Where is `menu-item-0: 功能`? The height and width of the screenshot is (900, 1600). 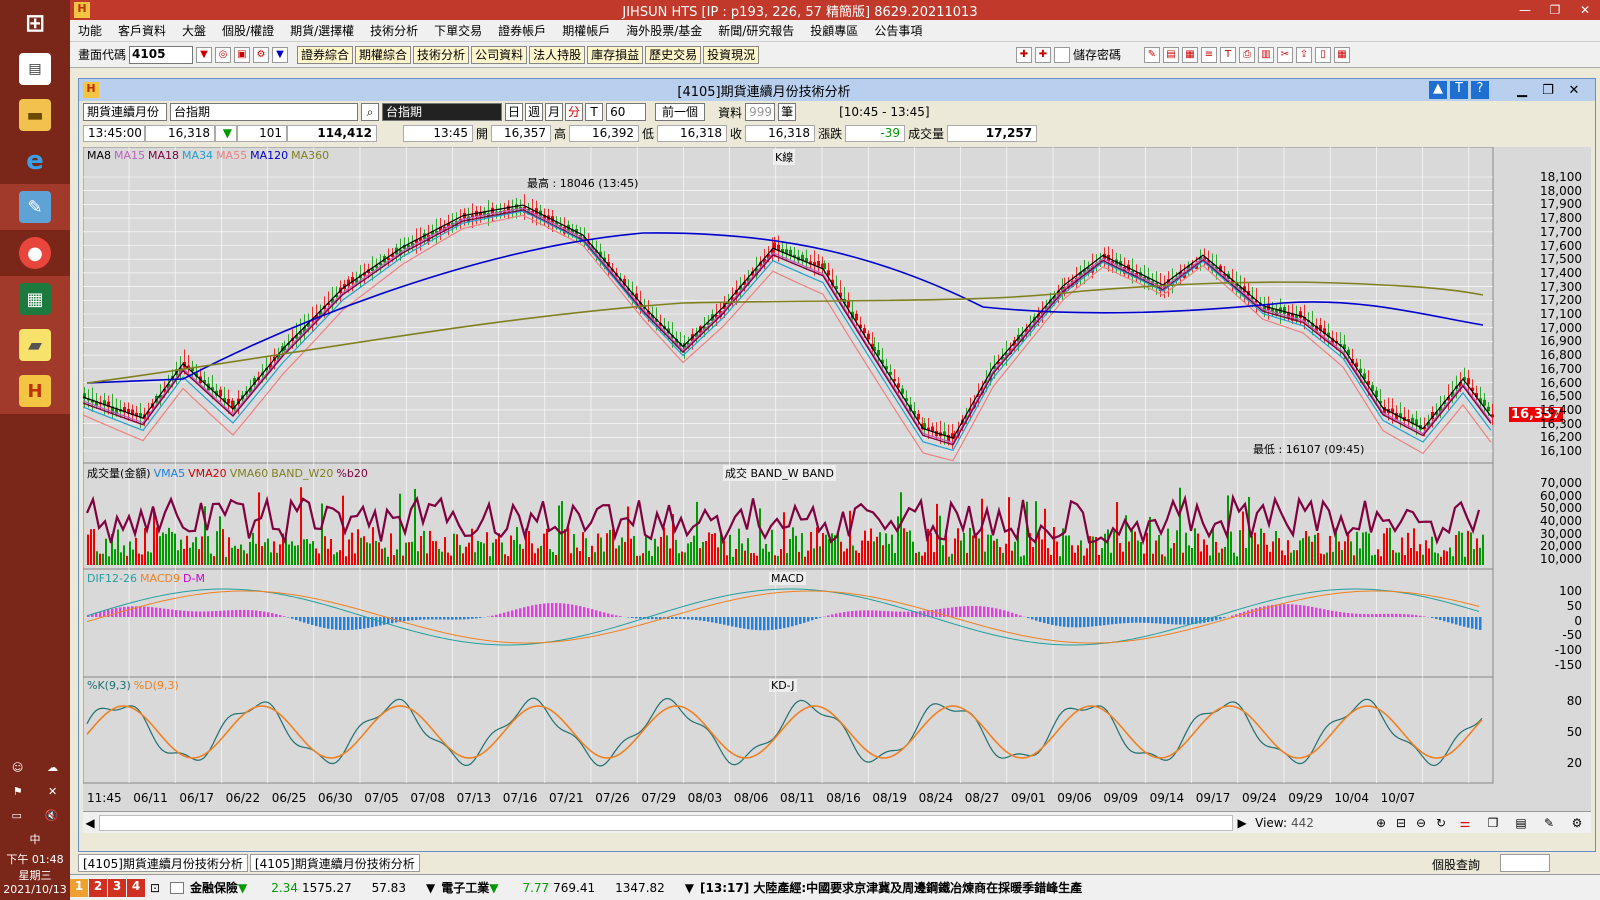 menu-item-0: 功能 is located at coordinates (90, 31).